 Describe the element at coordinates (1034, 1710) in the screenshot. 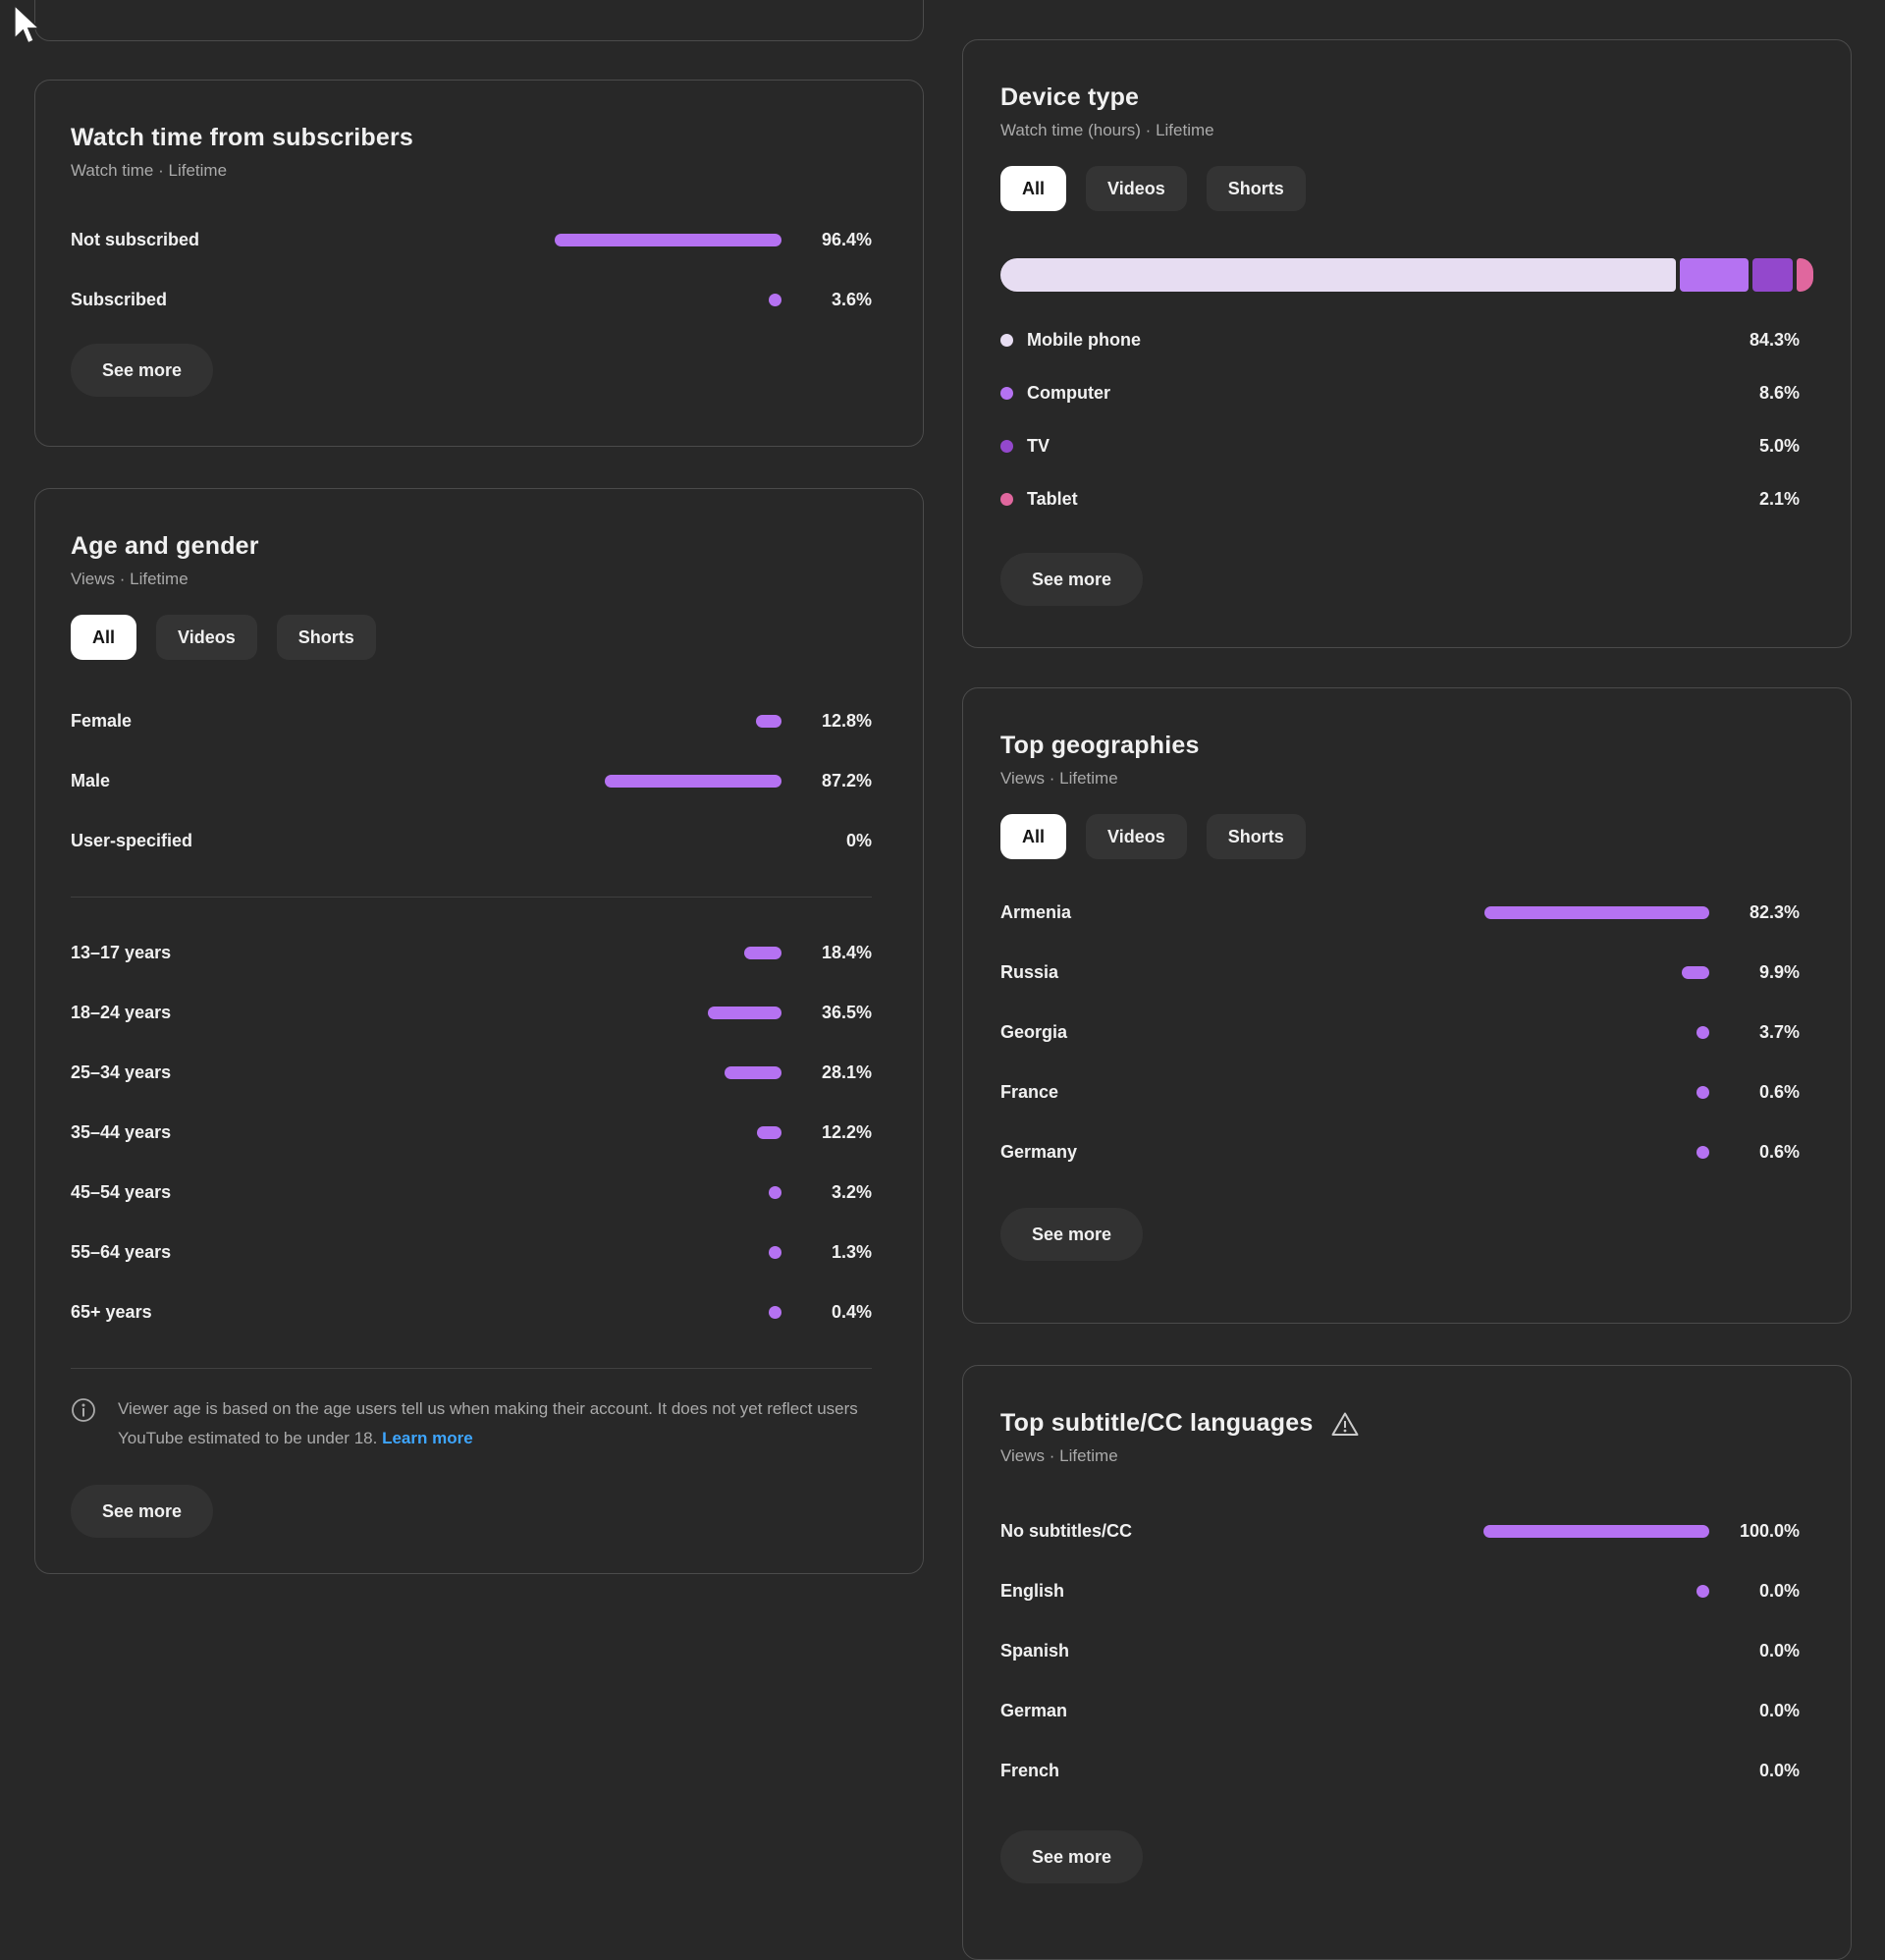

I see `row-label: German` at that location.